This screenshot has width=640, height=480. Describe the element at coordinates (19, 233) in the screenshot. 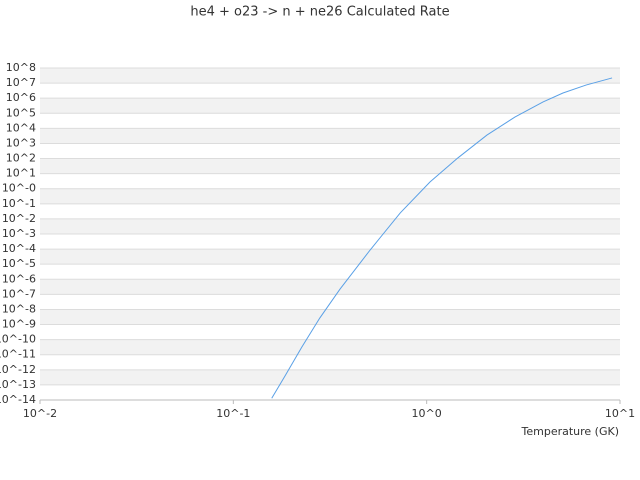

I see `y-tick-label: 10^-3` at that location.